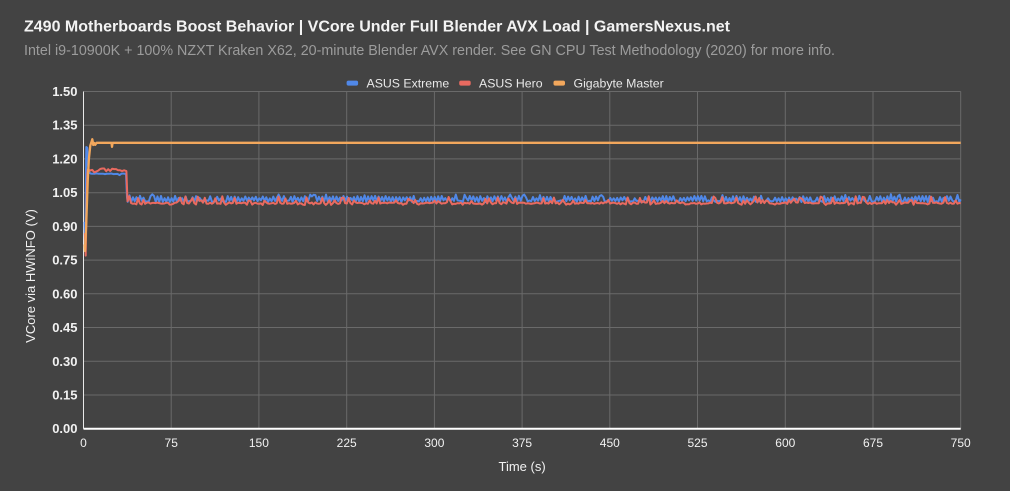 The width and height of the screenshot is (1010, 491). Describe the element at coordinates (64, 125) in the screenshot. I see `svg-text: 1.35` at that location.